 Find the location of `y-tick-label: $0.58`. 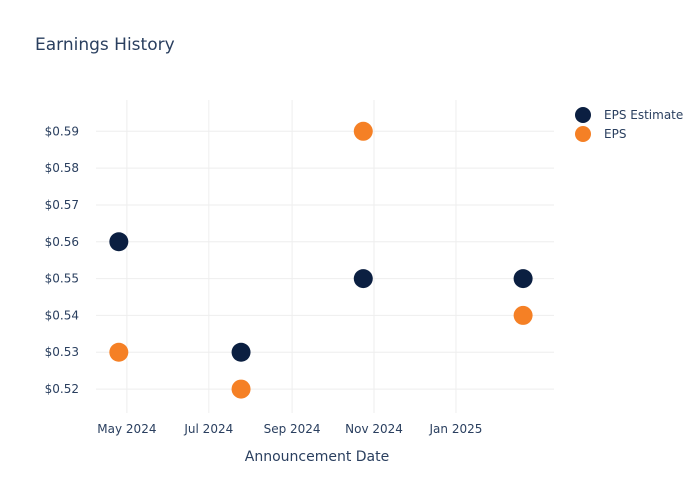

y-tick-label: $0.58 is located at coordinates (62, 168).